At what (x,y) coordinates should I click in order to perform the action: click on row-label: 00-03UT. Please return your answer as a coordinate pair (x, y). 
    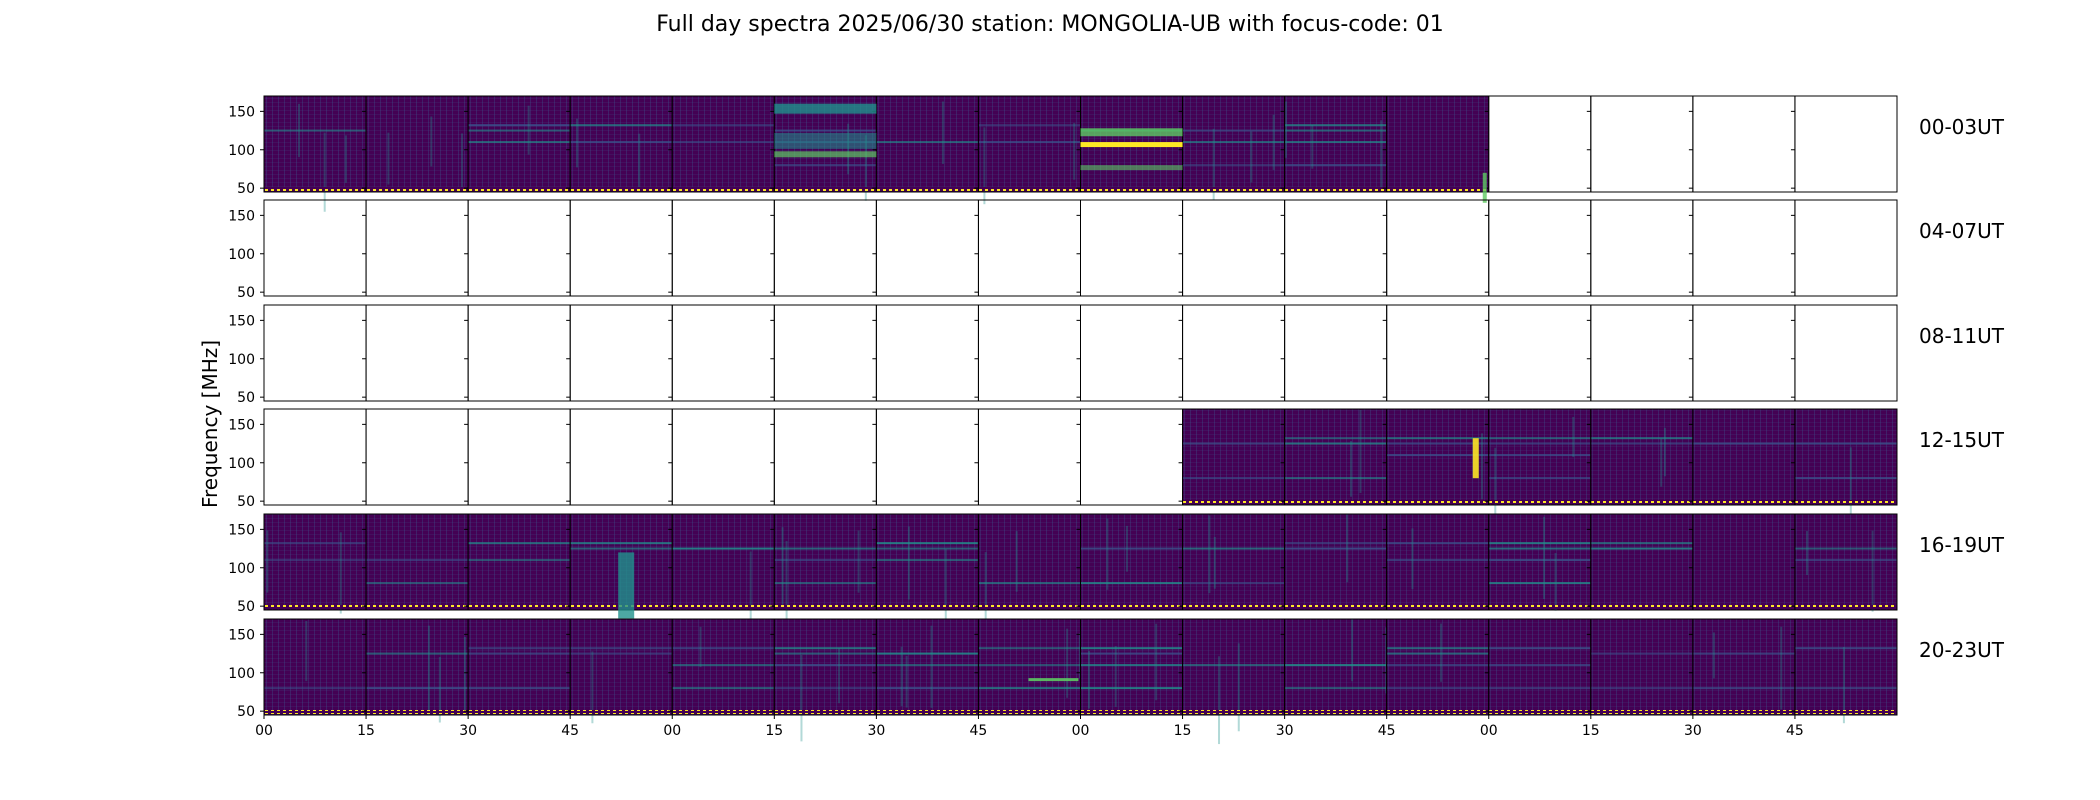
    Looking at the image, I should click on (1962, 127).